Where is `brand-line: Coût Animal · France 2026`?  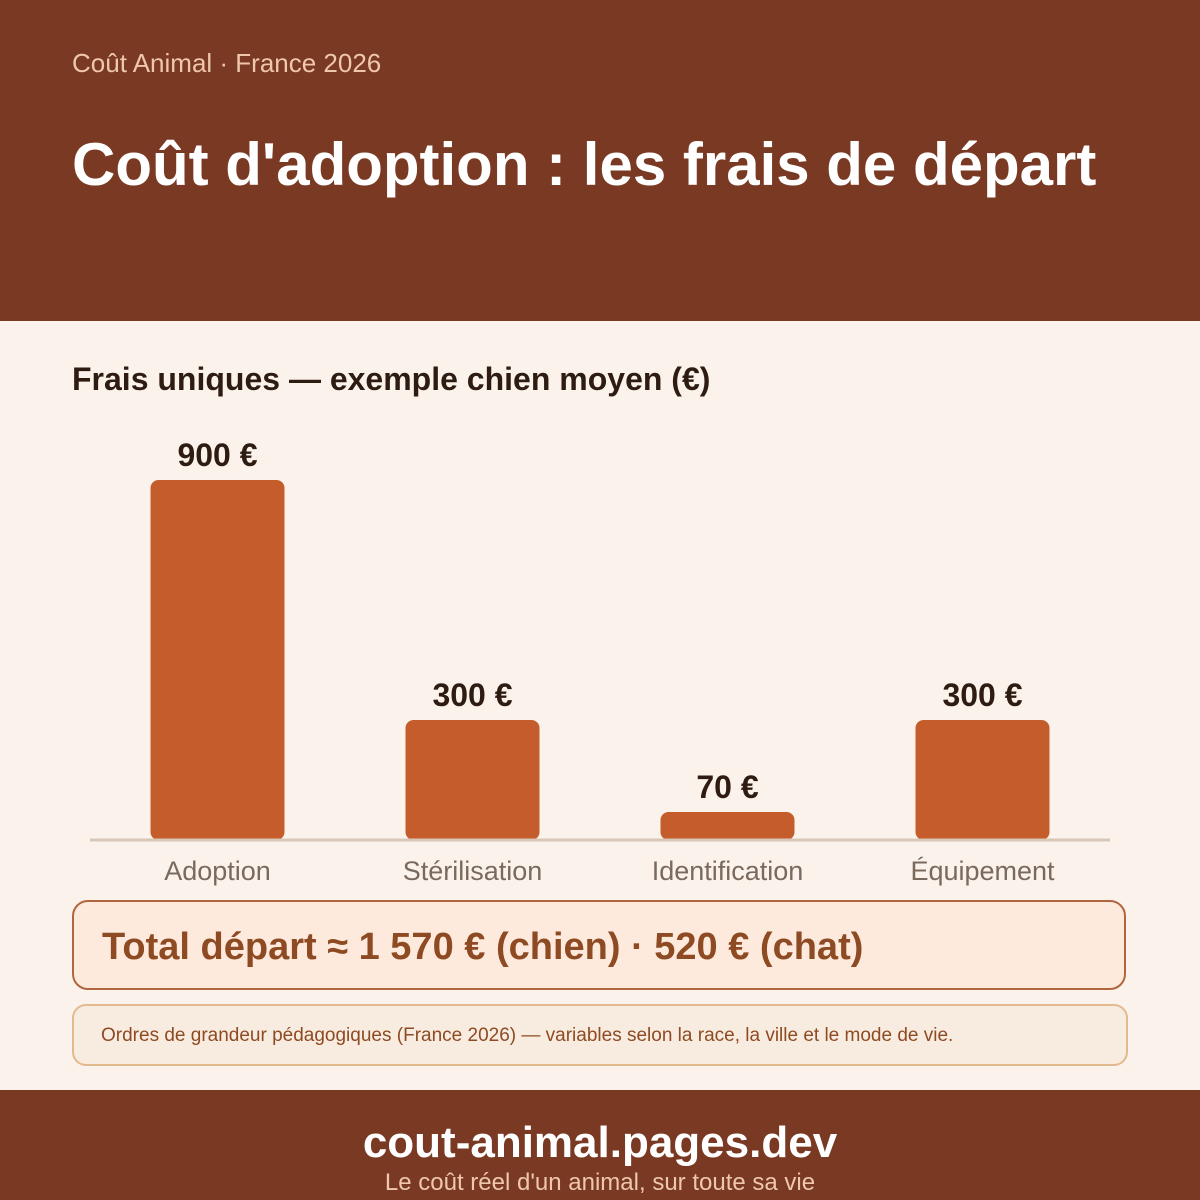 brand-line: Coût Animal · France 2026 is located at coordinates (227, 63).